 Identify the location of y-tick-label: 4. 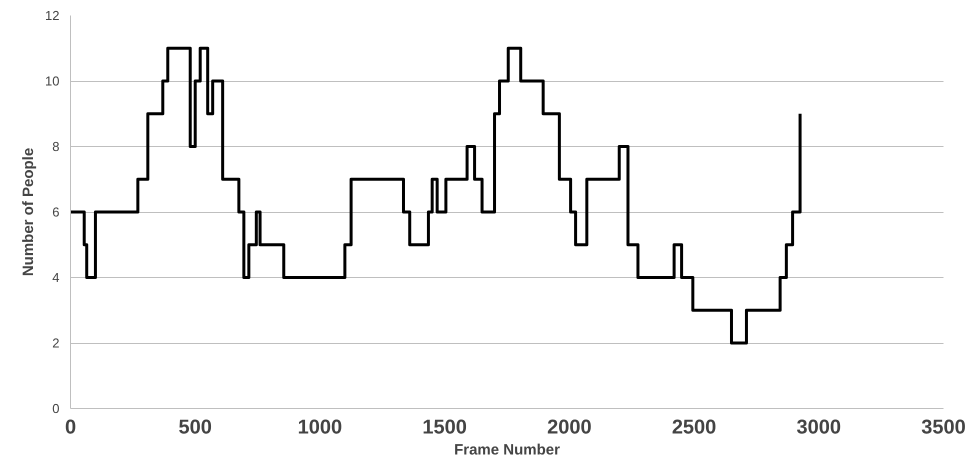
(56, 277).